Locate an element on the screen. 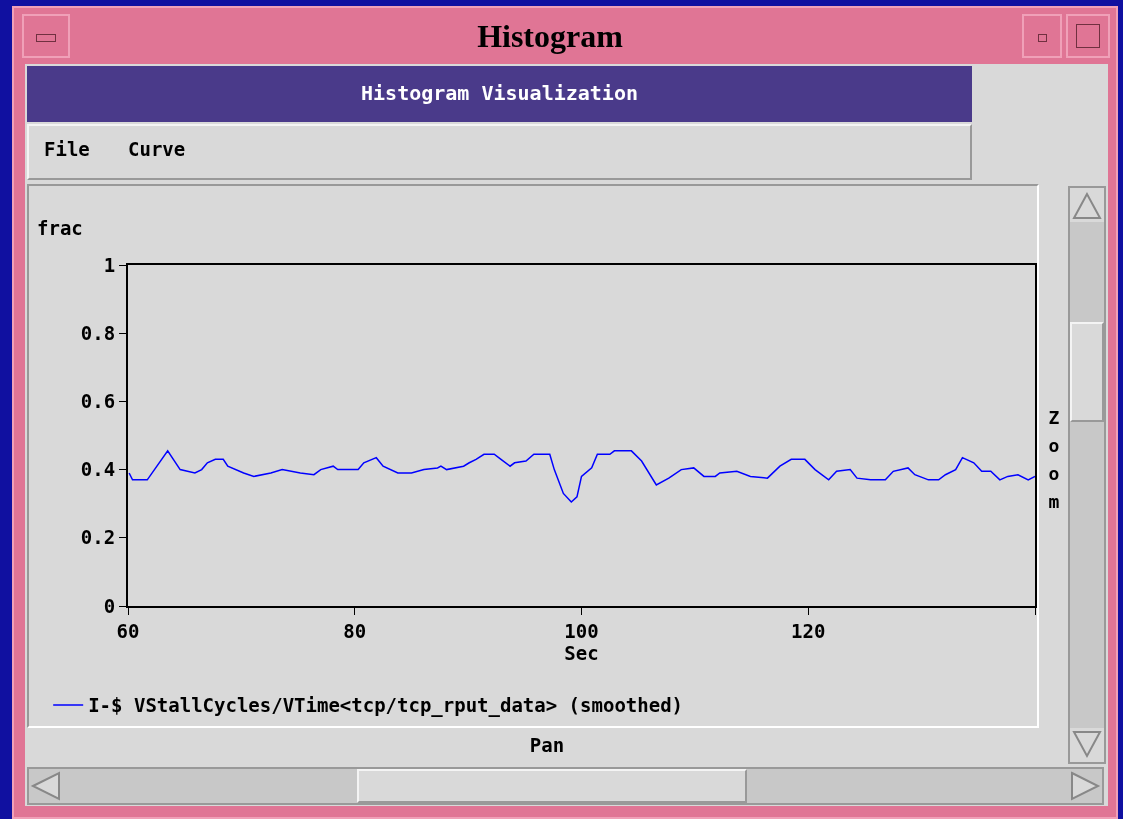 This screenshot has width=1123, height=819. y-tick-label: 0.6 is located at coordinates (98, 401).